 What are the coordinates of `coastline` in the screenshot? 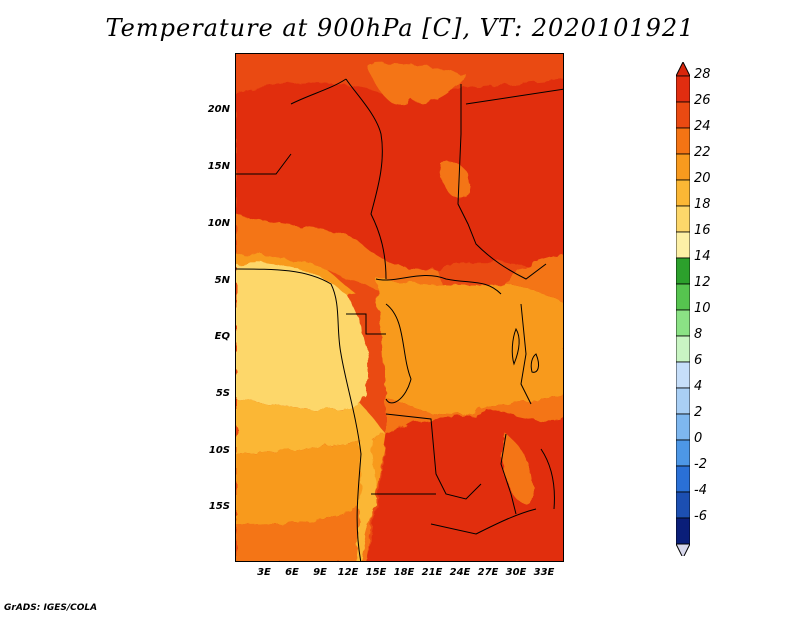 It's located at (299, 414).